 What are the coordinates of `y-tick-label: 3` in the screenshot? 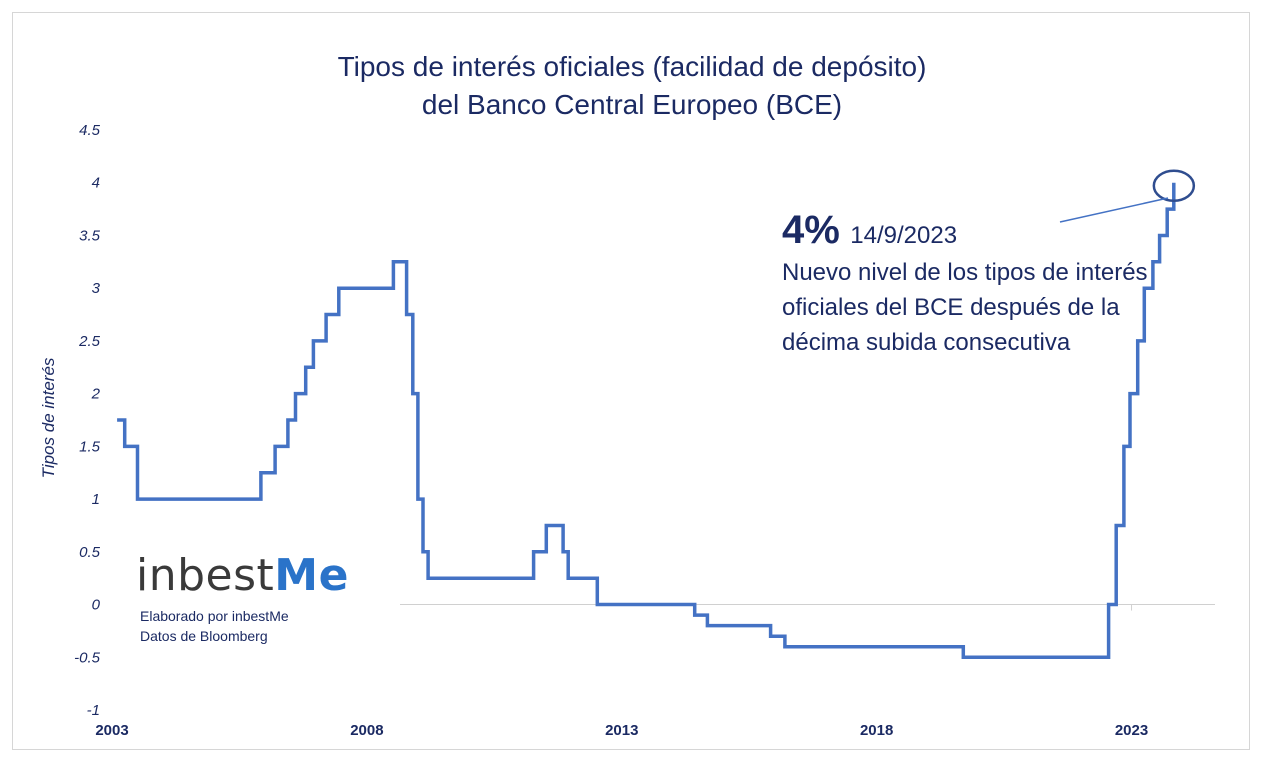 It's located at (96, 288).